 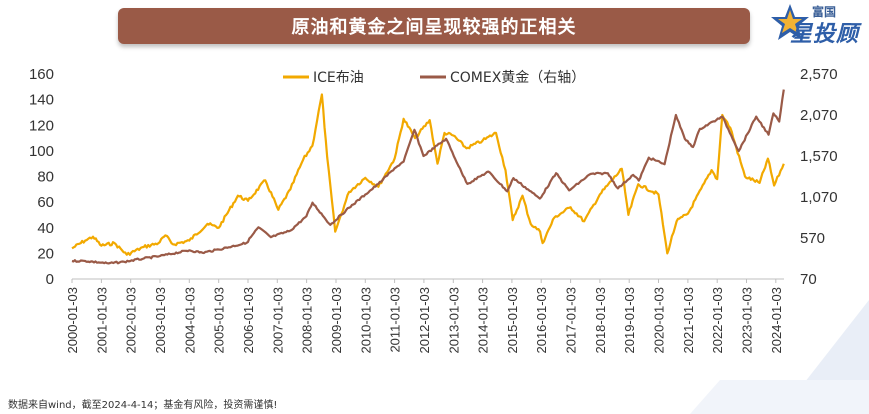 What do you see at coordinates (600, 320) in the screenshot?
I see `x-tick-label: 2018-01-03` at bounding box center [600, 320].